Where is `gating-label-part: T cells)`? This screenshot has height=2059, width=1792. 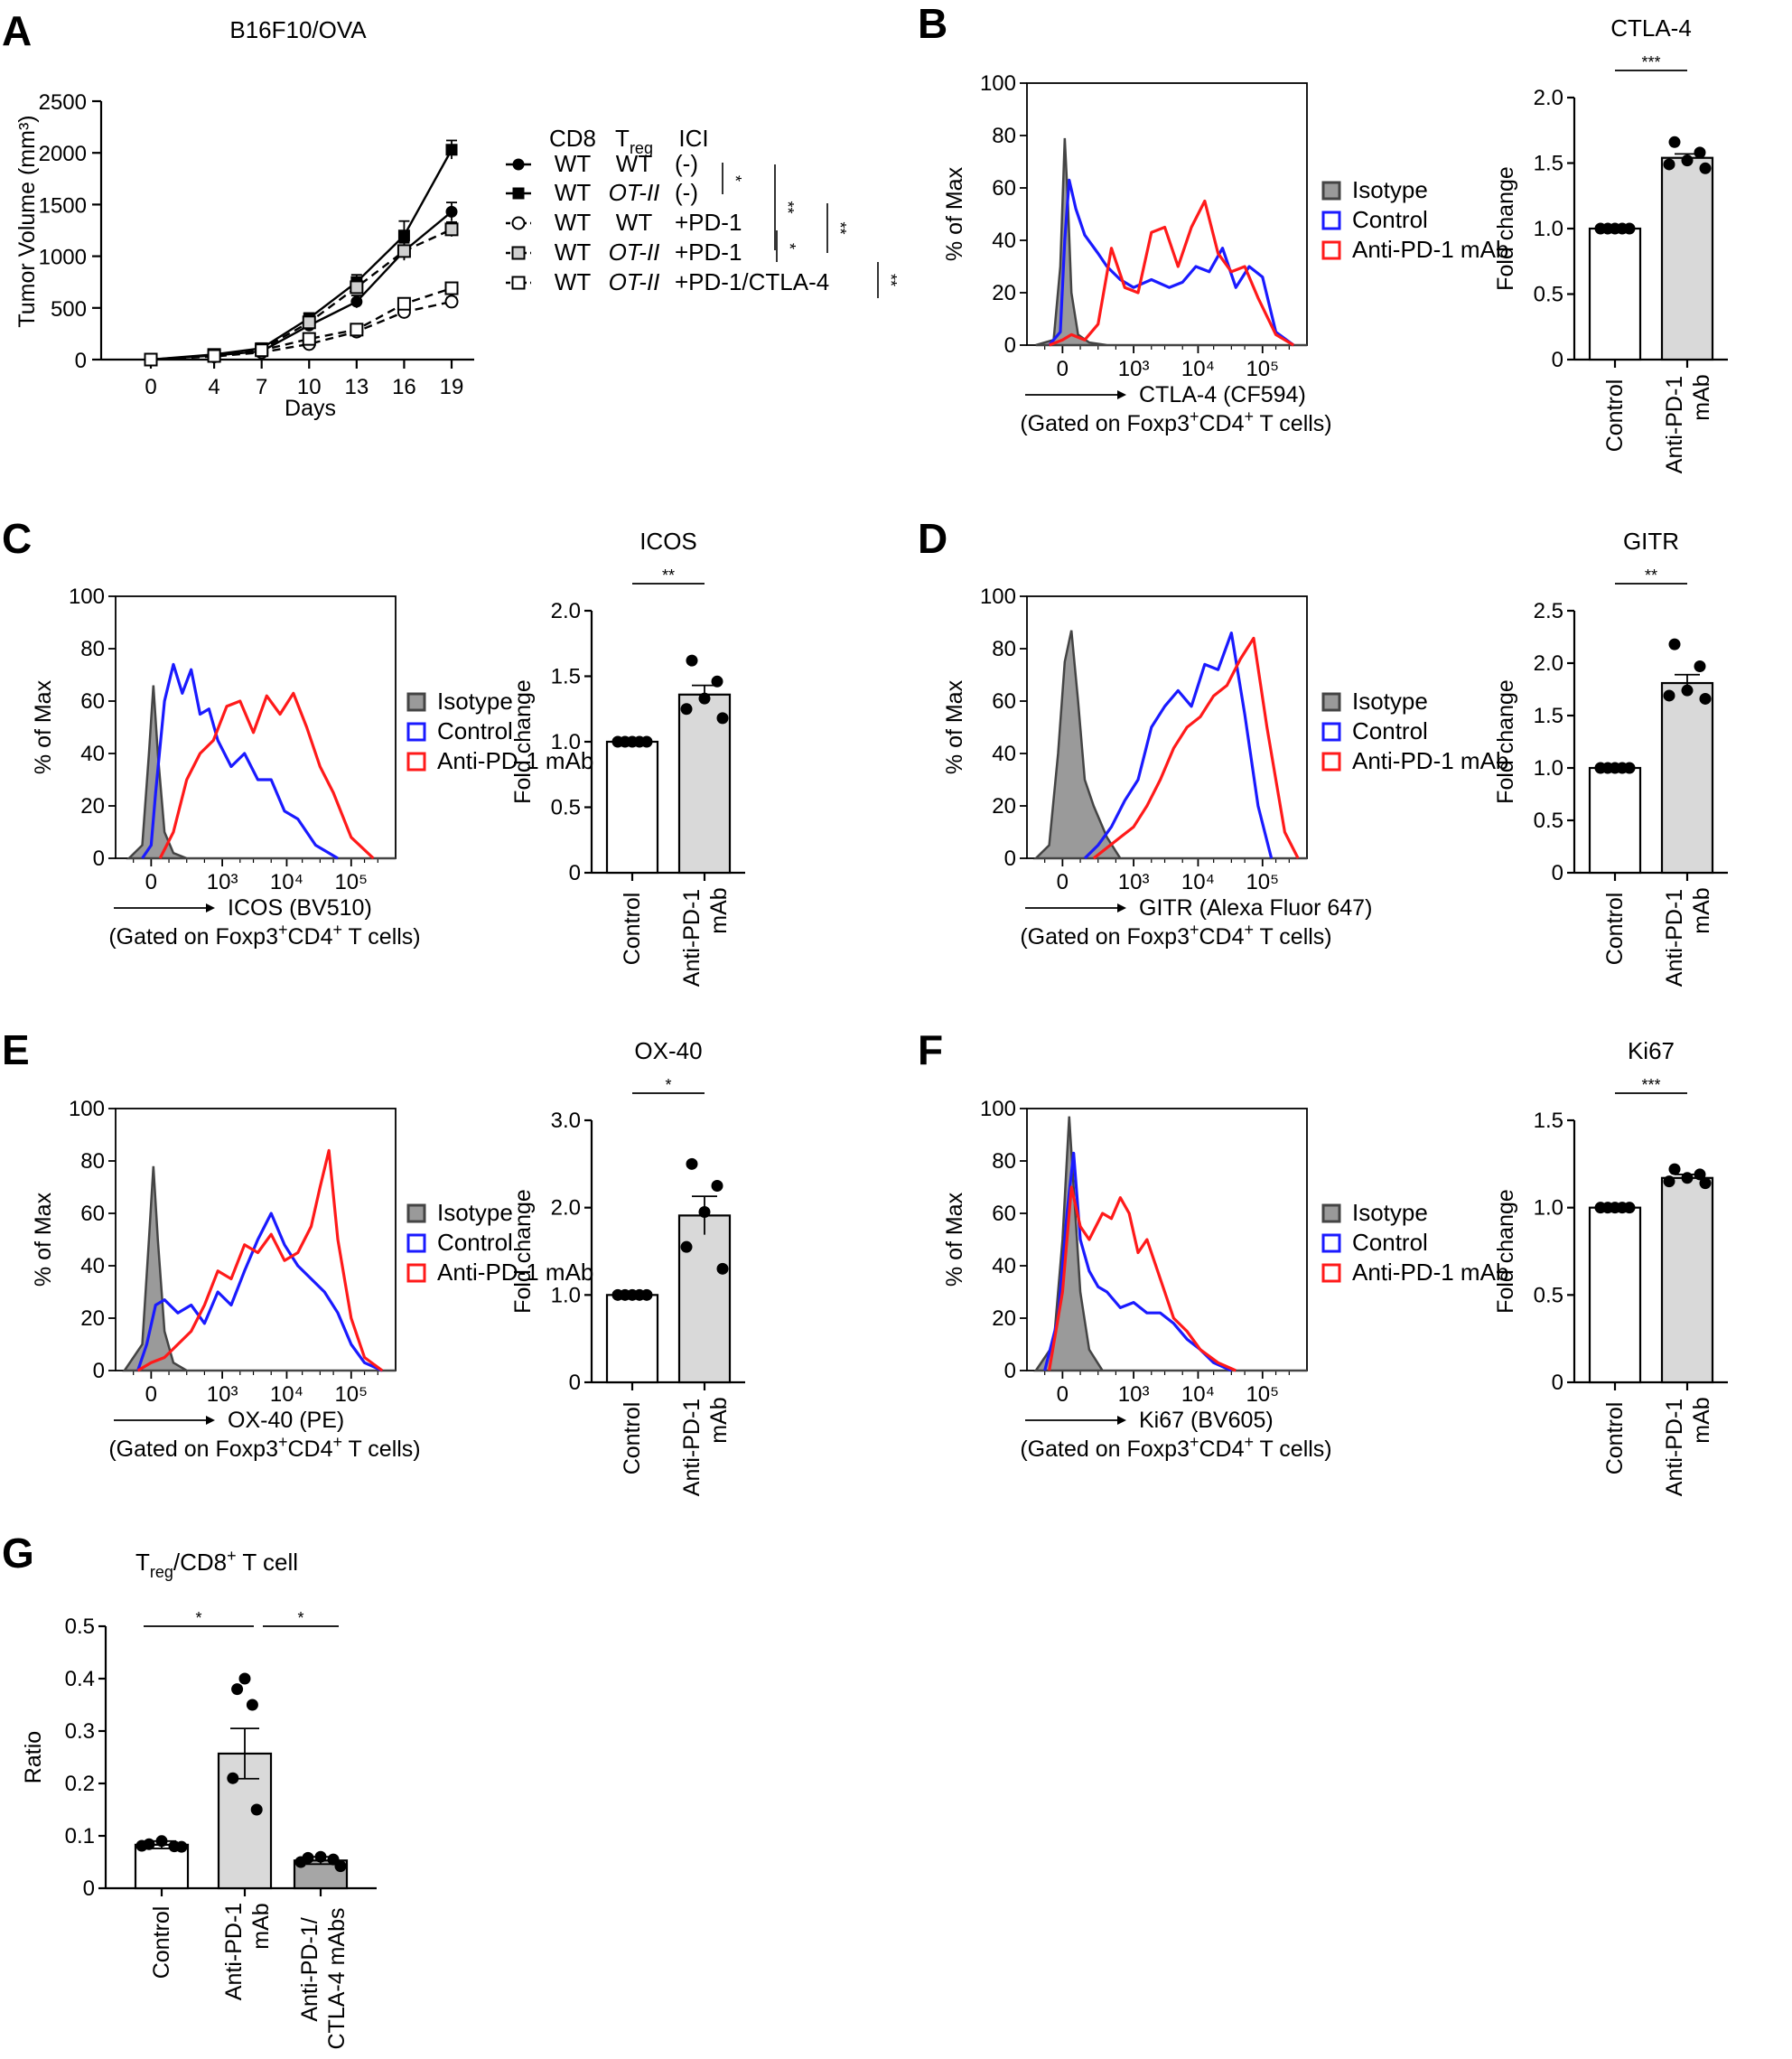 gating-label-part: T cells) is located at coordinates (381, 1450).